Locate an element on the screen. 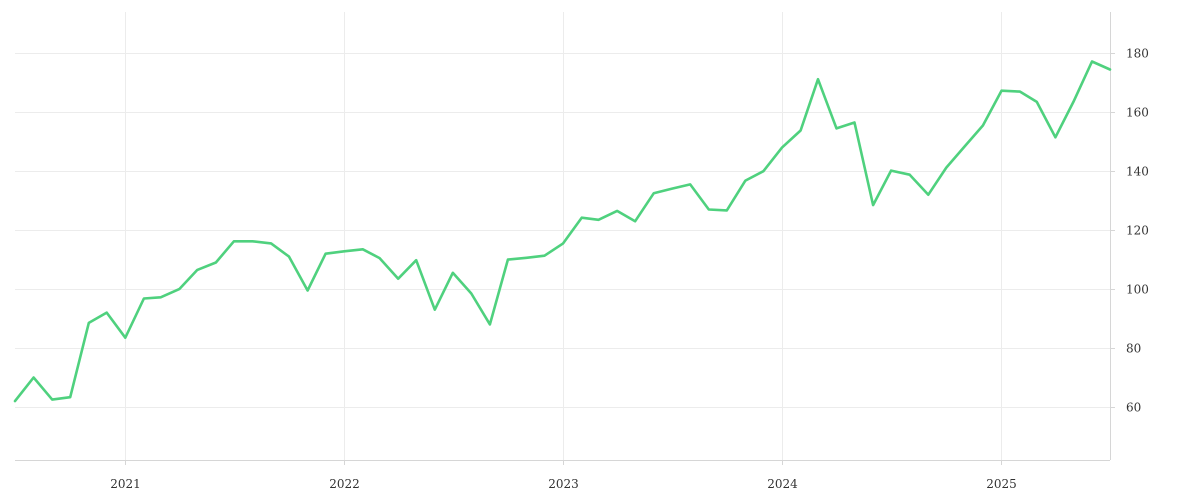  y-tick-label: 120 is located at coordinates (1137, 231).